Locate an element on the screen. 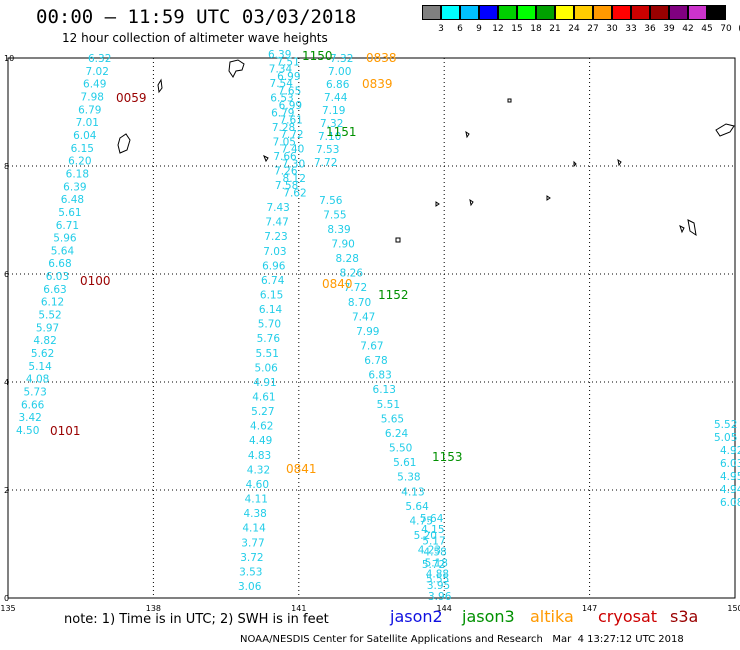  swh-value: 5.61 is located at coordinates (69, 213).